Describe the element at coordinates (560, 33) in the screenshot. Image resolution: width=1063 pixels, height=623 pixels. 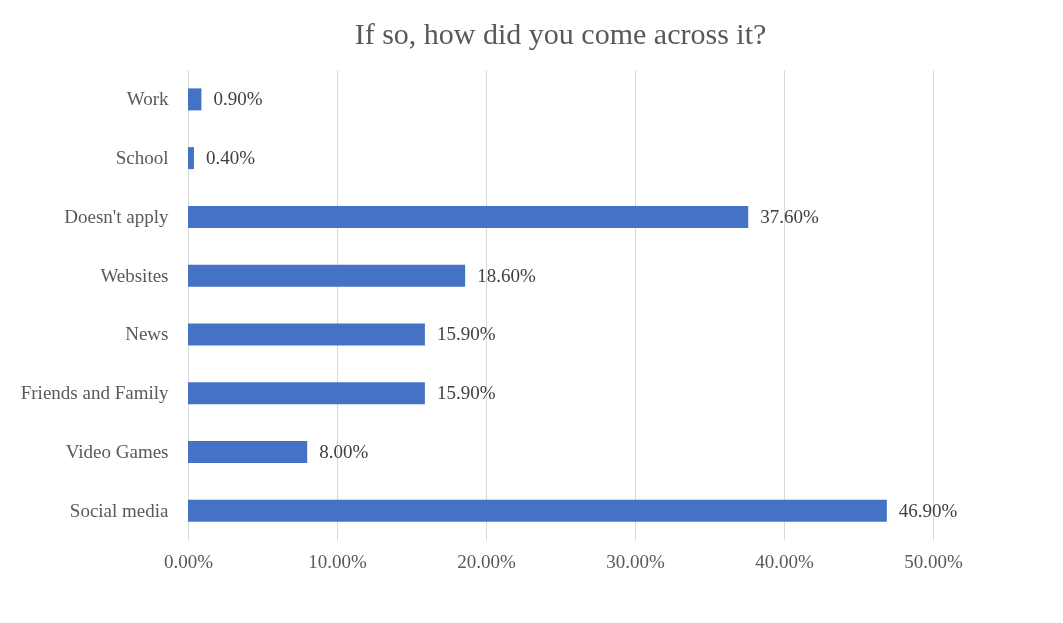
I see `chart-title: If so, how did you come across it?` at that location.